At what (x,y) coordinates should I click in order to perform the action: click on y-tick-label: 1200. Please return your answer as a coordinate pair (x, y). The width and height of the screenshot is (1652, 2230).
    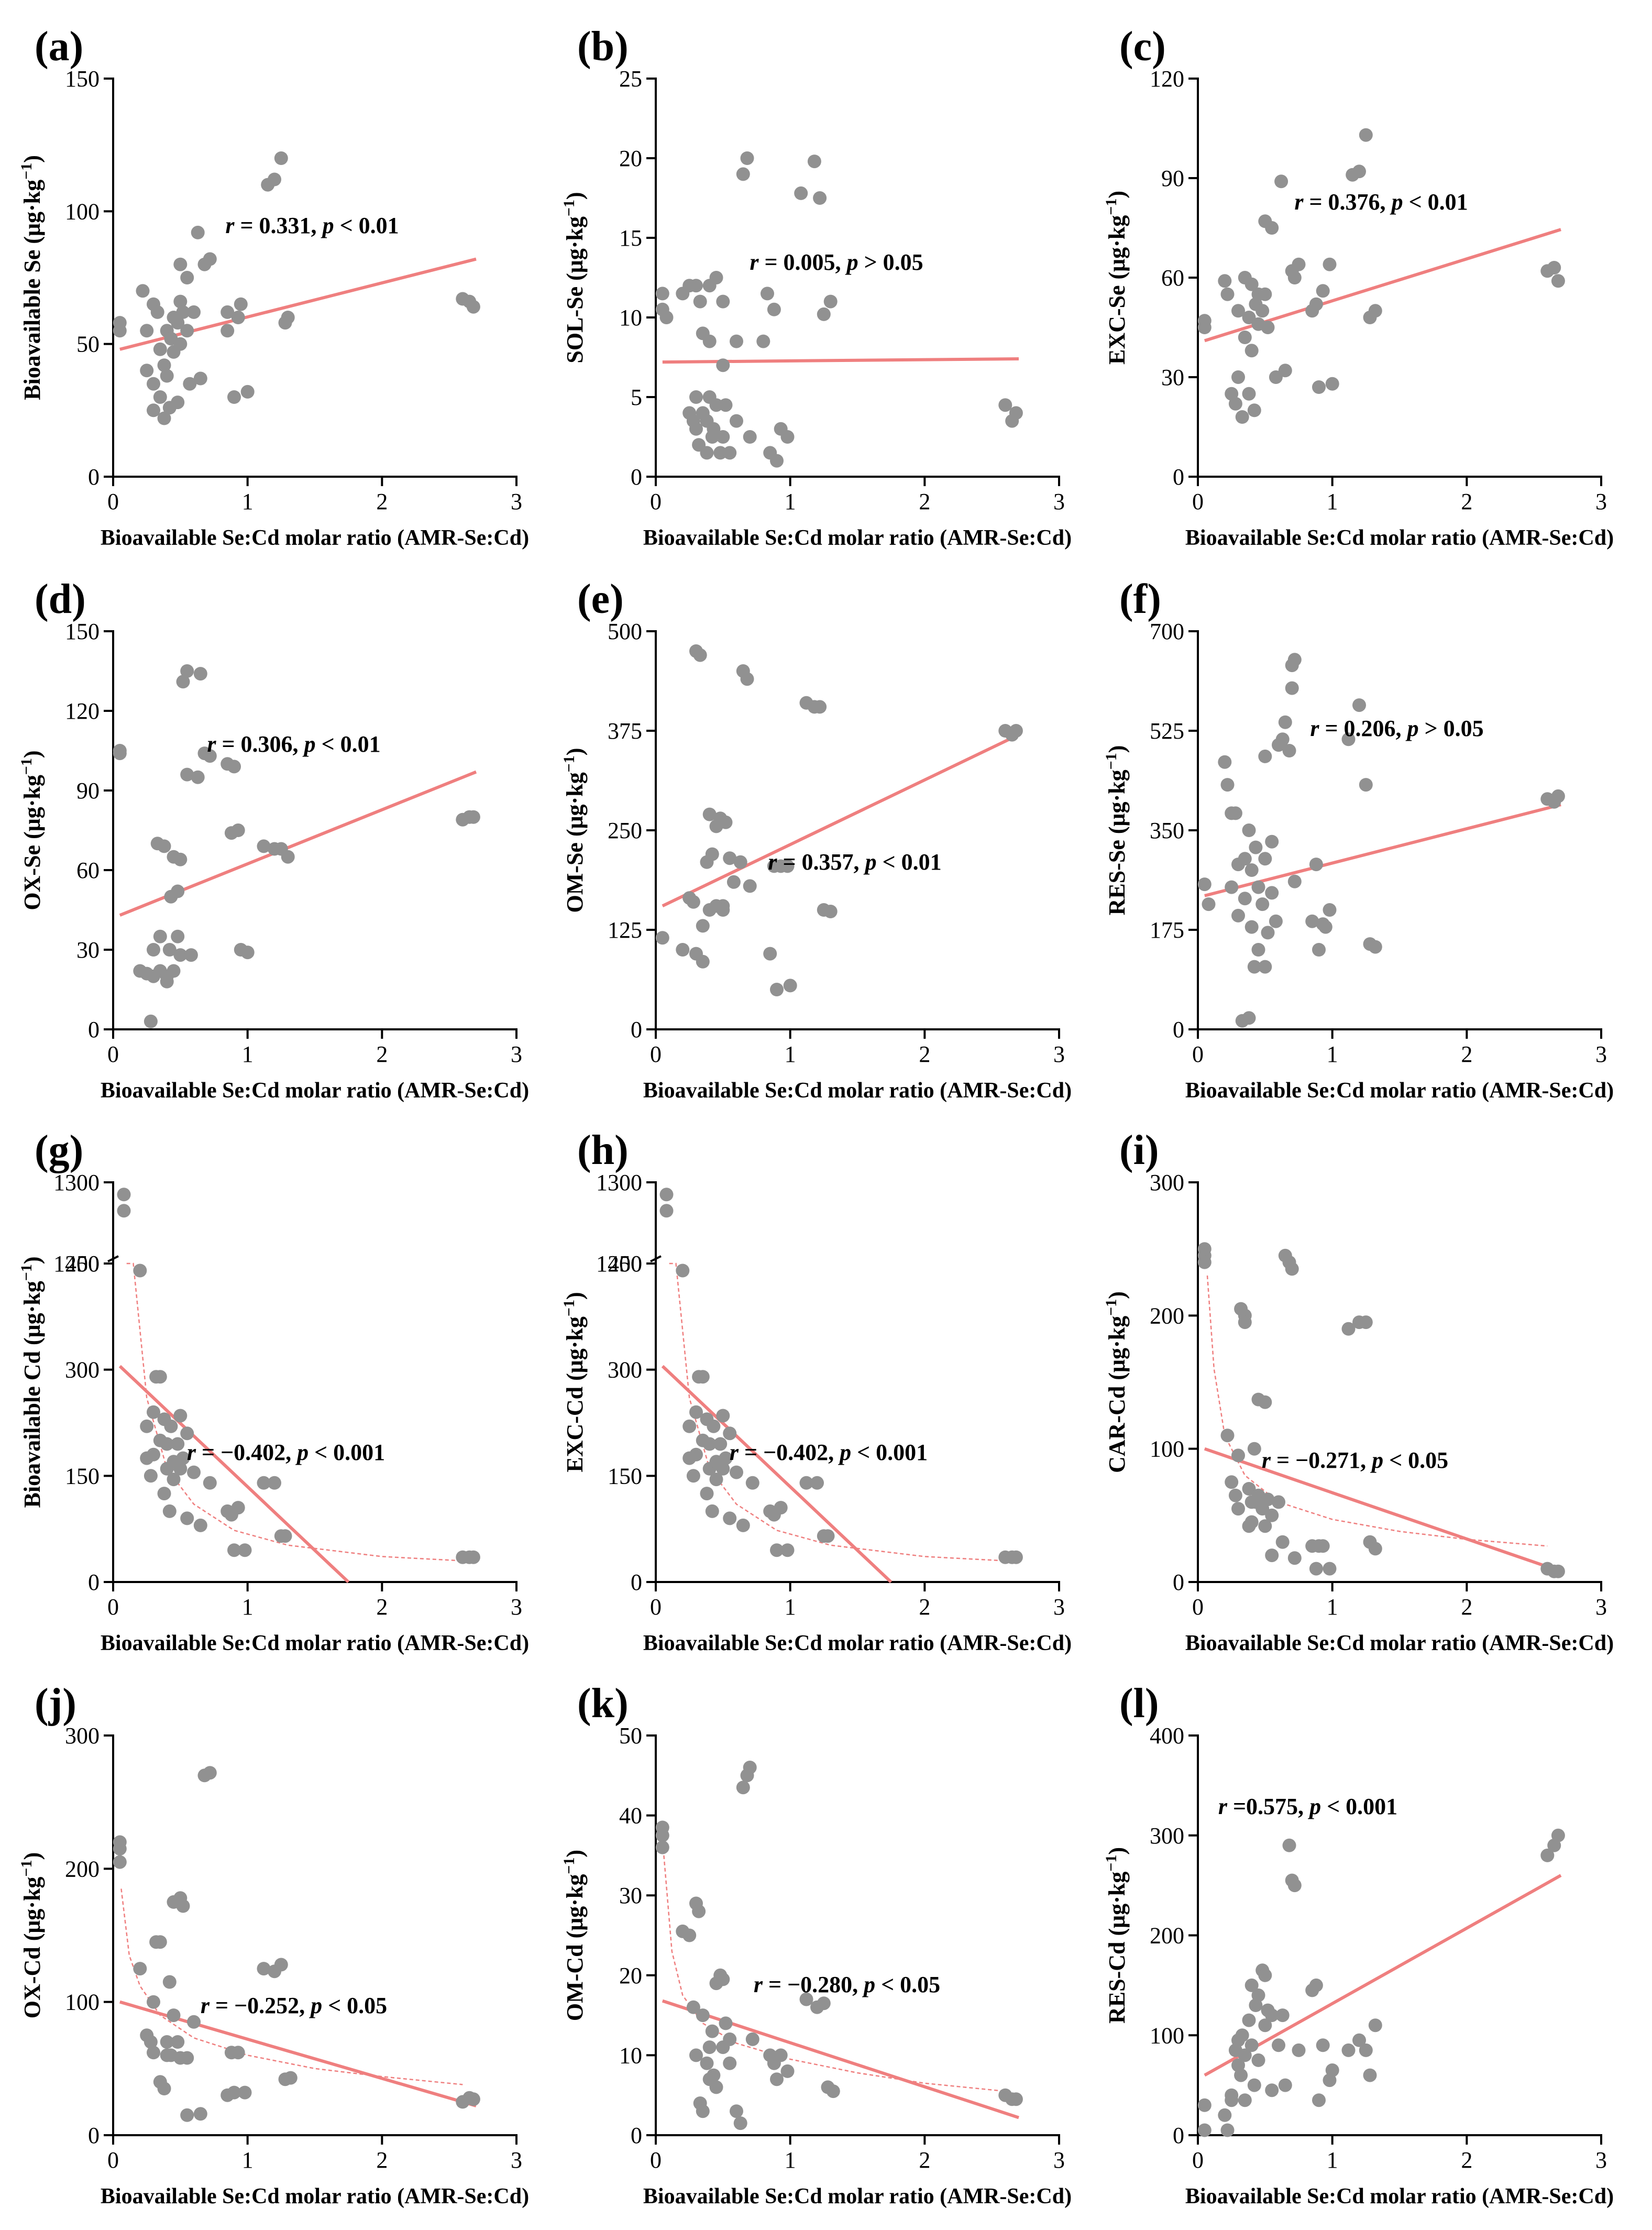
    Looking at the image, I should click on (619, 1264).